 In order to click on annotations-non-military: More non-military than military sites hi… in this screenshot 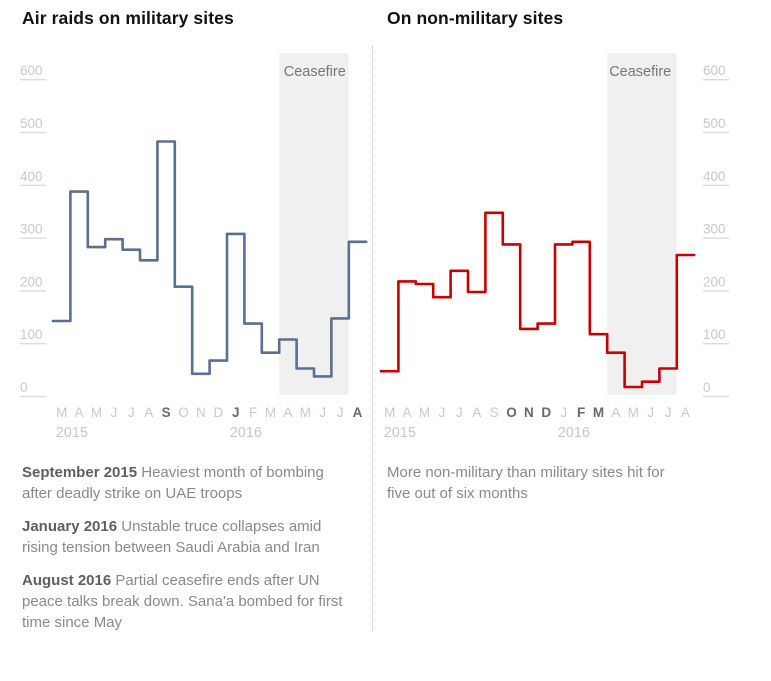, I will do `click(538, 489)`.